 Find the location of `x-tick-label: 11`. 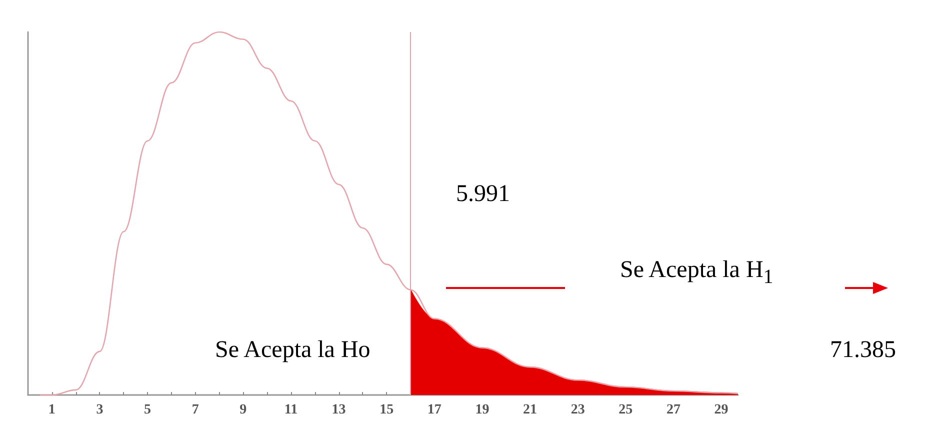

x-tick-label: 11 is located at coordinates (291, 410).